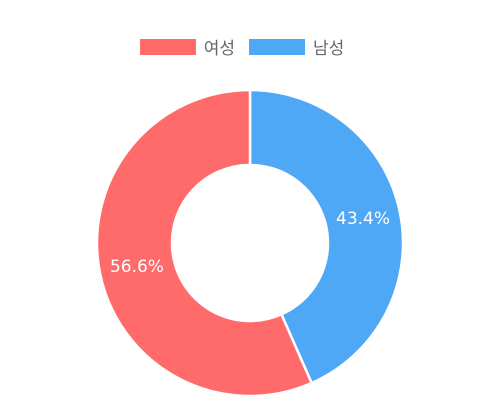 The image size is (484, 420). What do you see at coordinates (277, 46) in the screenshot?
I see `legend-swatch-male` at bounding box center [277, 46].